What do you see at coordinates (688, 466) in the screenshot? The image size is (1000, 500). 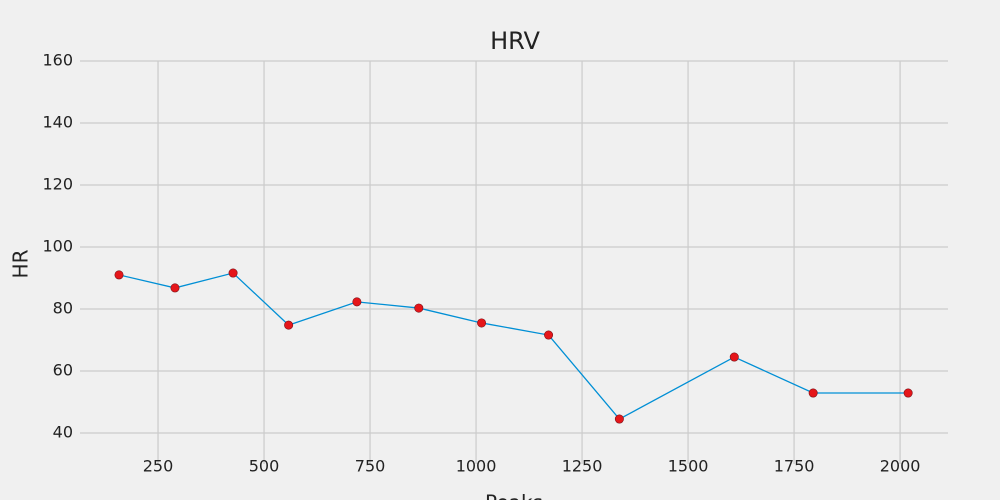 I see `x-tick-label: 1500` at bounding box center [688, 466].